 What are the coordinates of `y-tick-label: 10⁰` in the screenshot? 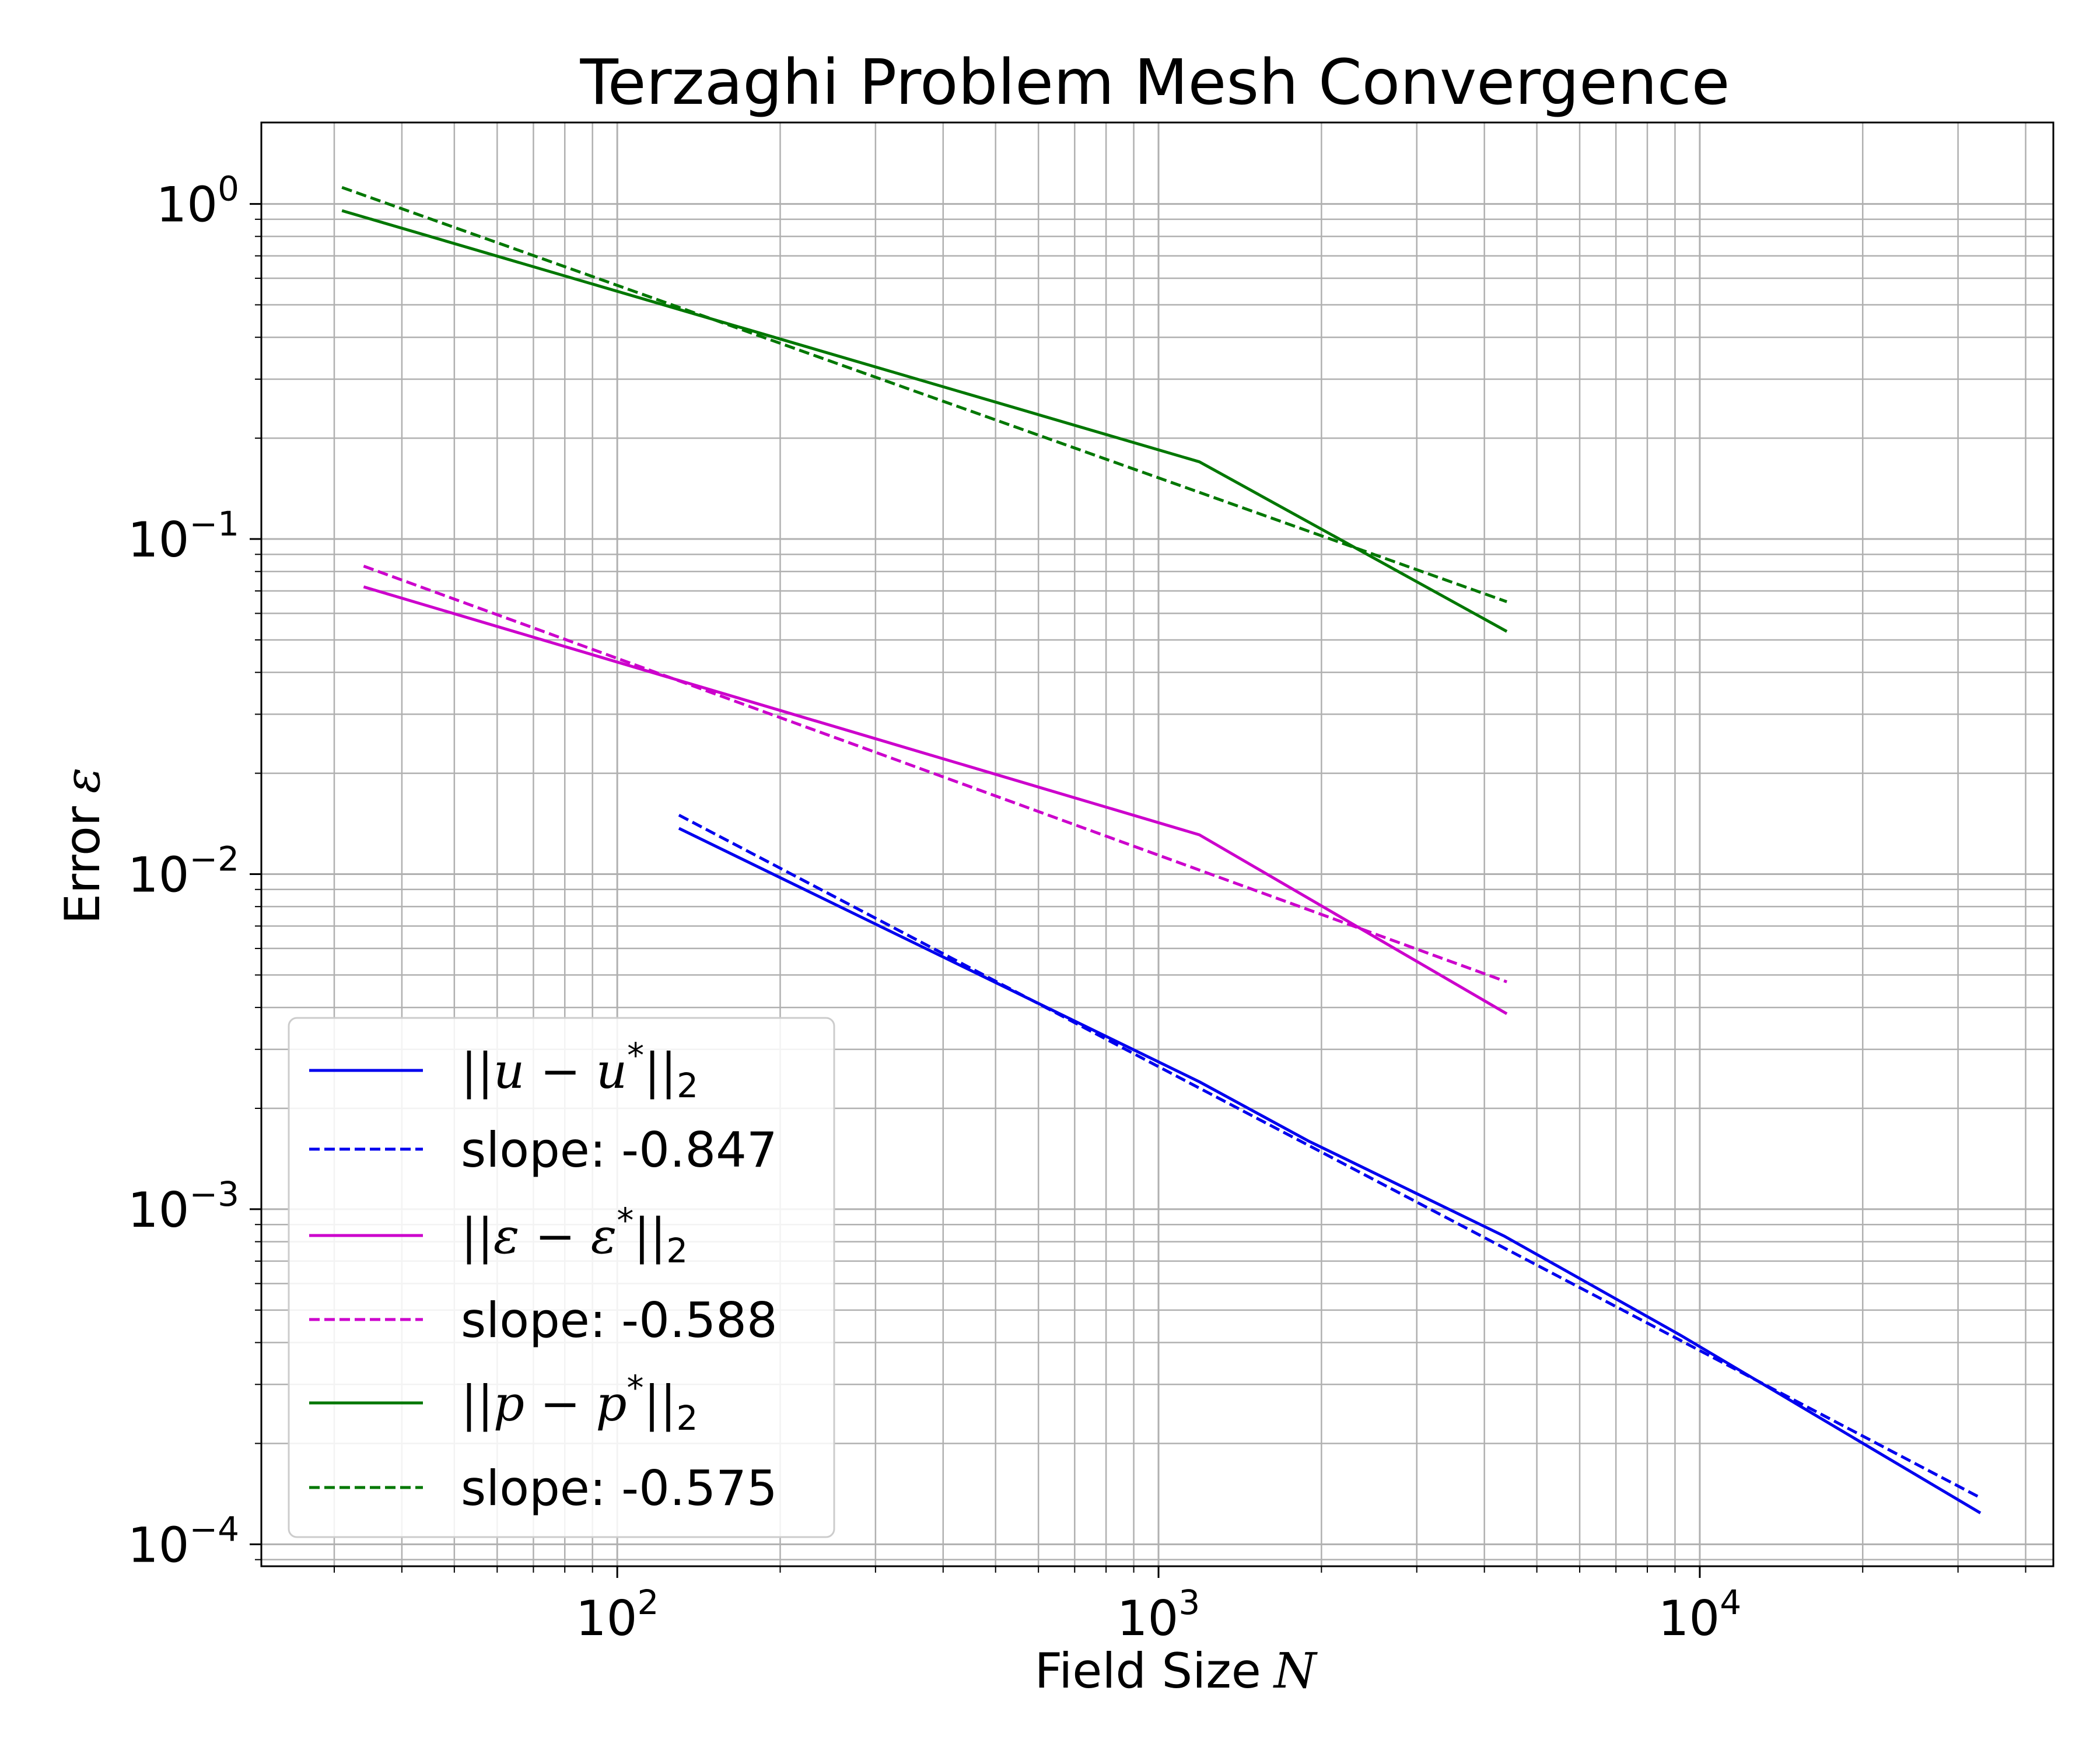 It's located at (197, 201).